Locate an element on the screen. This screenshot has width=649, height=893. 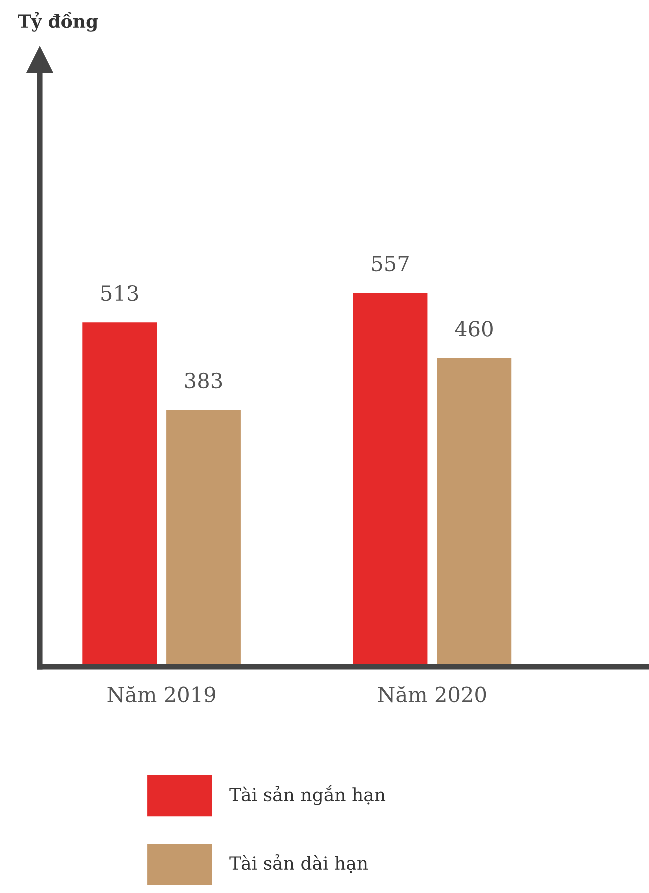
data-label: 513 is located at coordinates (120, 293).